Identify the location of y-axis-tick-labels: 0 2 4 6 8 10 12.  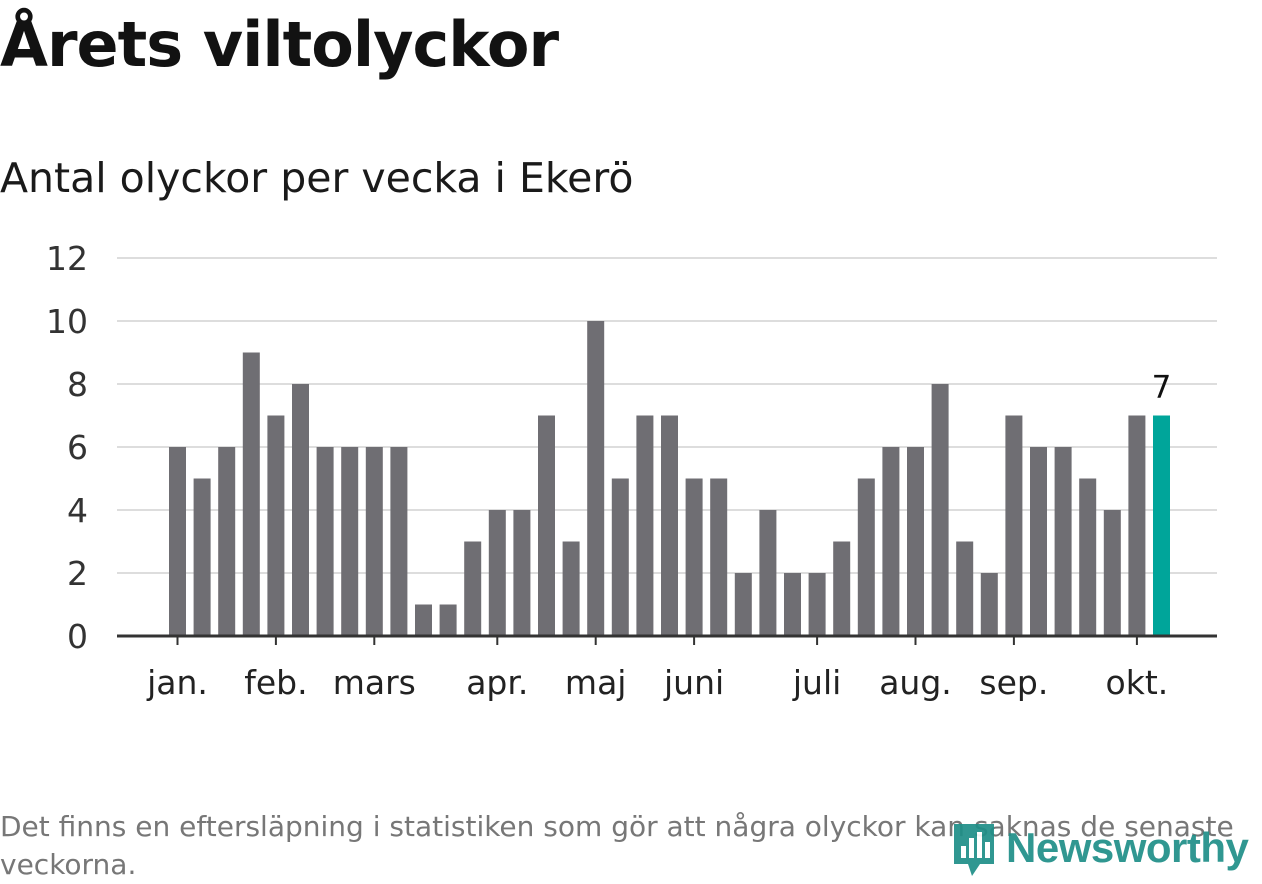
(67, 447).